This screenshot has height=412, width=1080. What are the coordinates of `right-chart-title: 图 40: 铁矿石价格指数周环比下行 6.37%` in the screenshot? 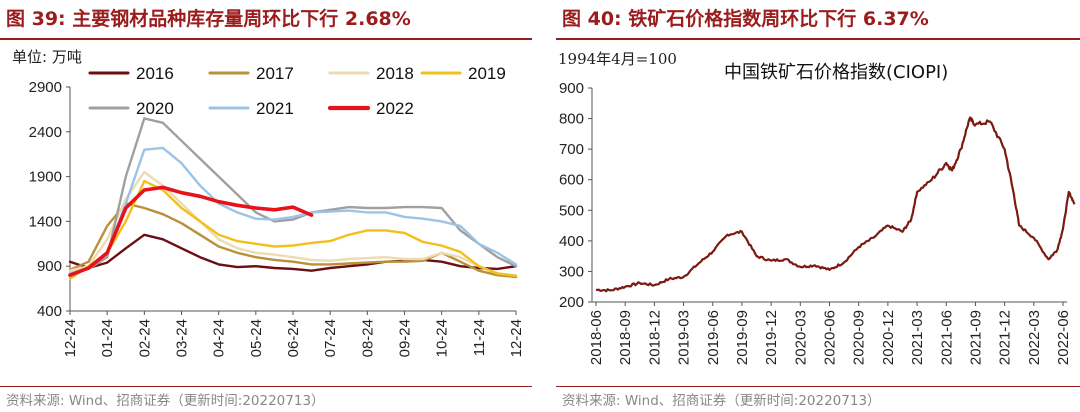 It's located at (745, 19).